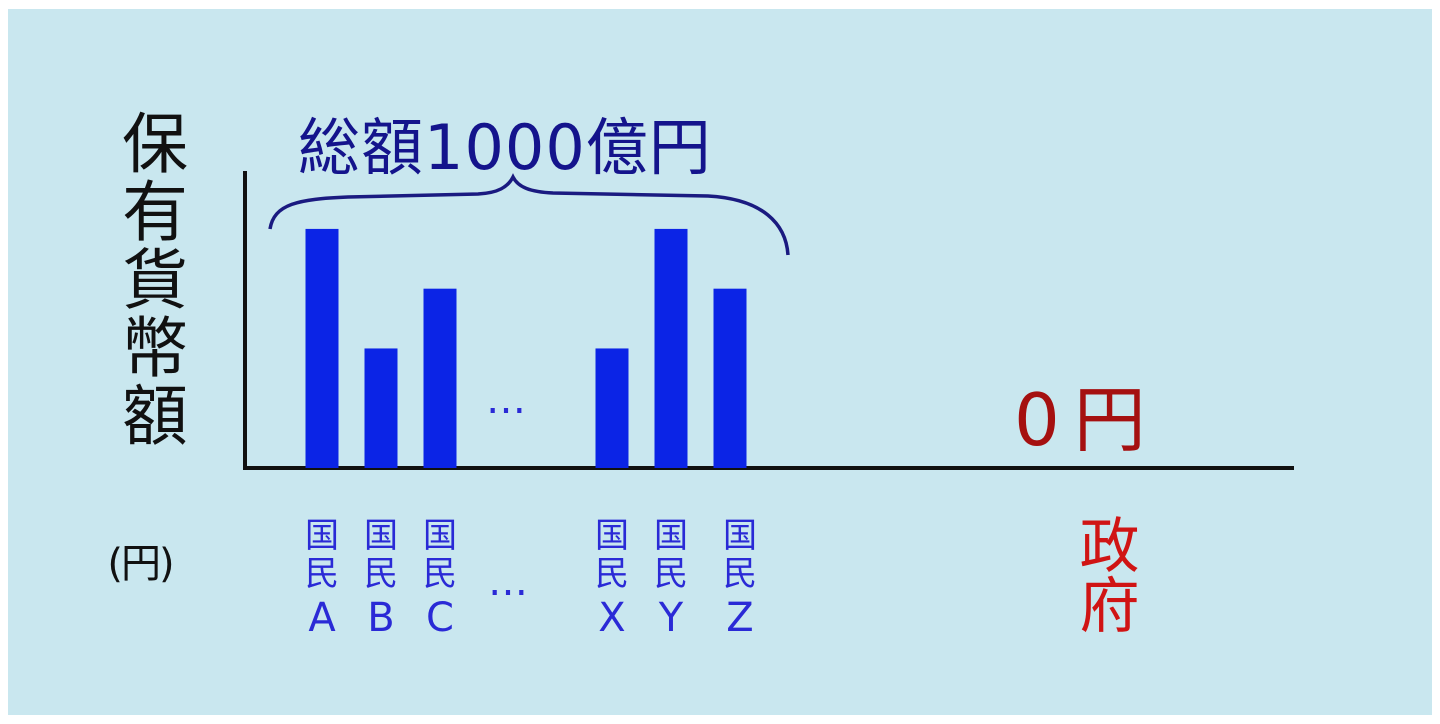  I want to click on bar-b, so click(381, 408).